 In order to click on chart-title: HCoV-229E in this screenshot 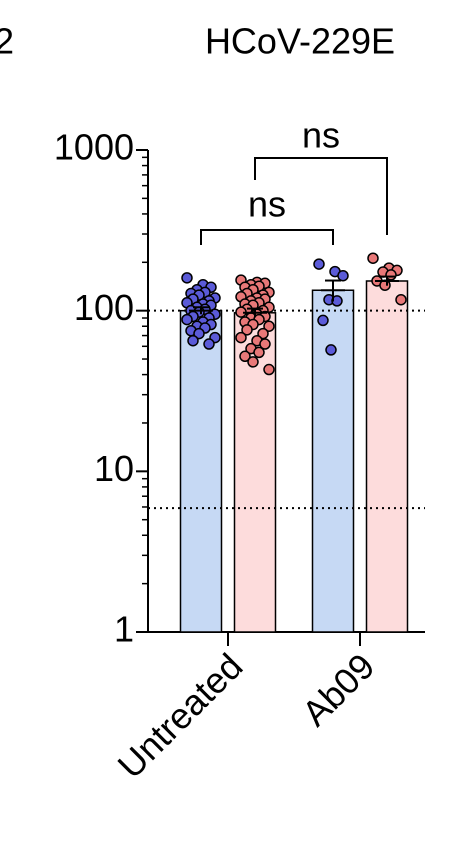, I will do `click(300, 41)`.